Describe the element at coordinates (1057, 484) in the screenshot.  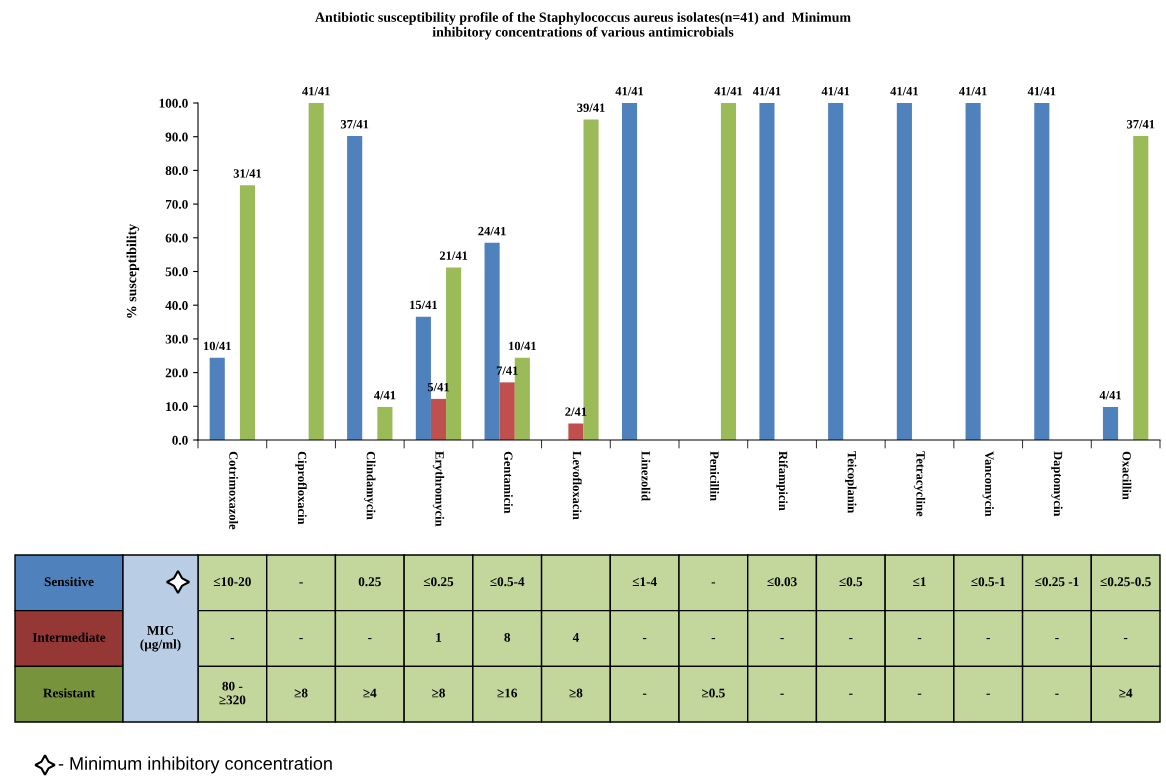
I see `x-tick-label: Daptomycin` at that location.